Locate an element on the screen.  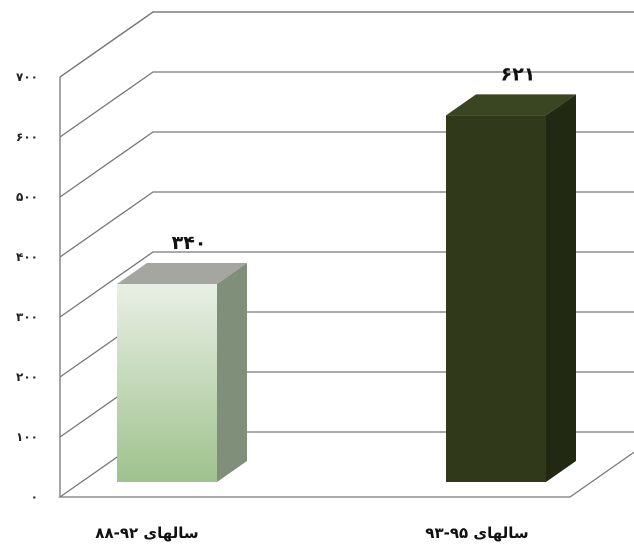
y-tick-label: ۴۰۰ is located at coordinates (27, 257).